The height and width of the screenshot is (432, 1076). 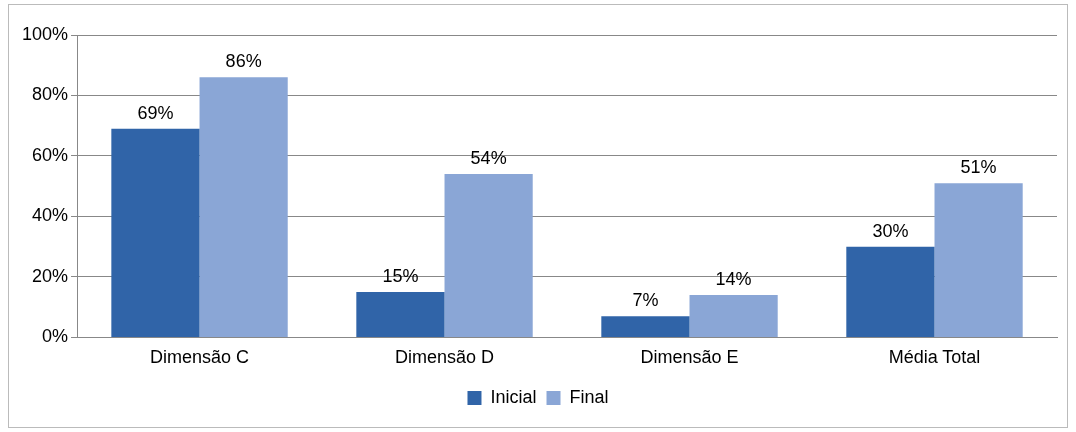 I want to click on y-tick-label: 0%, so click(x=55, y=336).